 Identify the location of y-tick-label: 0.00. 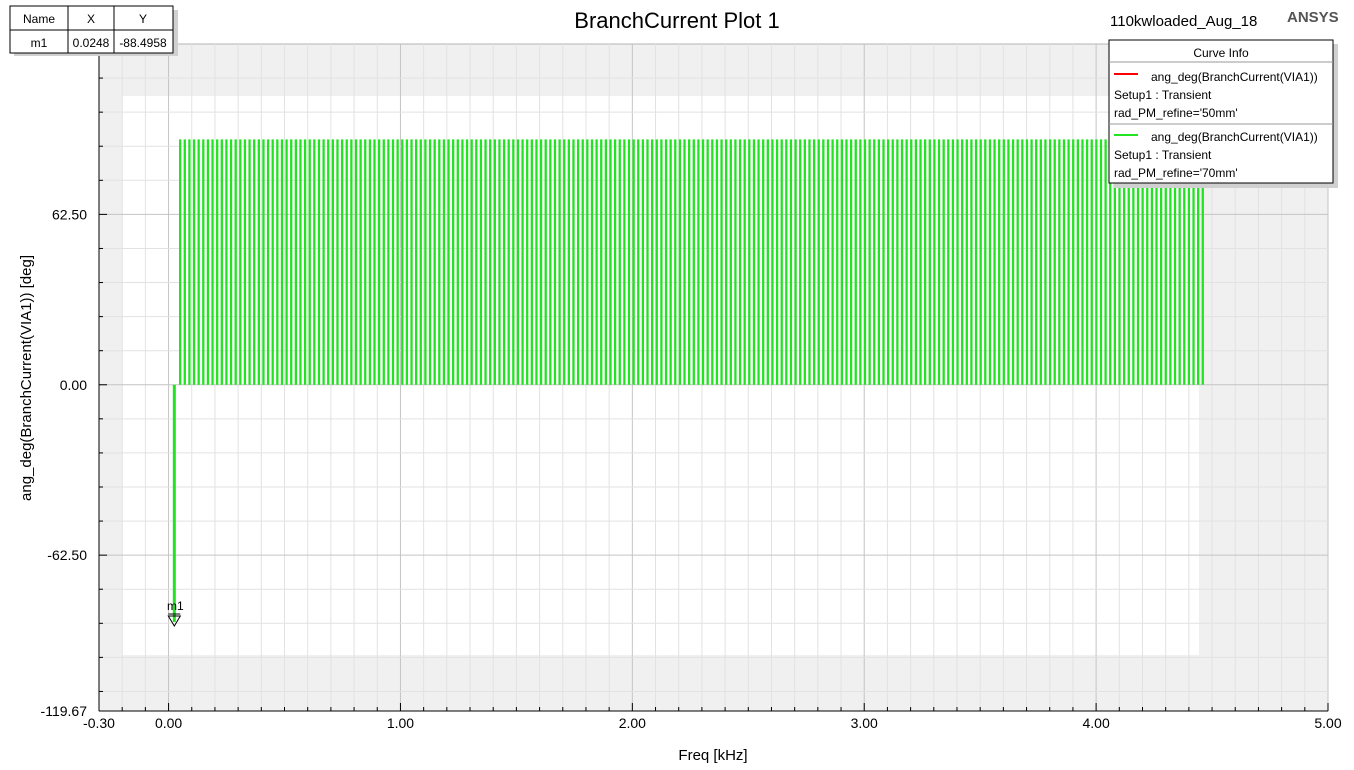
(73, 385).